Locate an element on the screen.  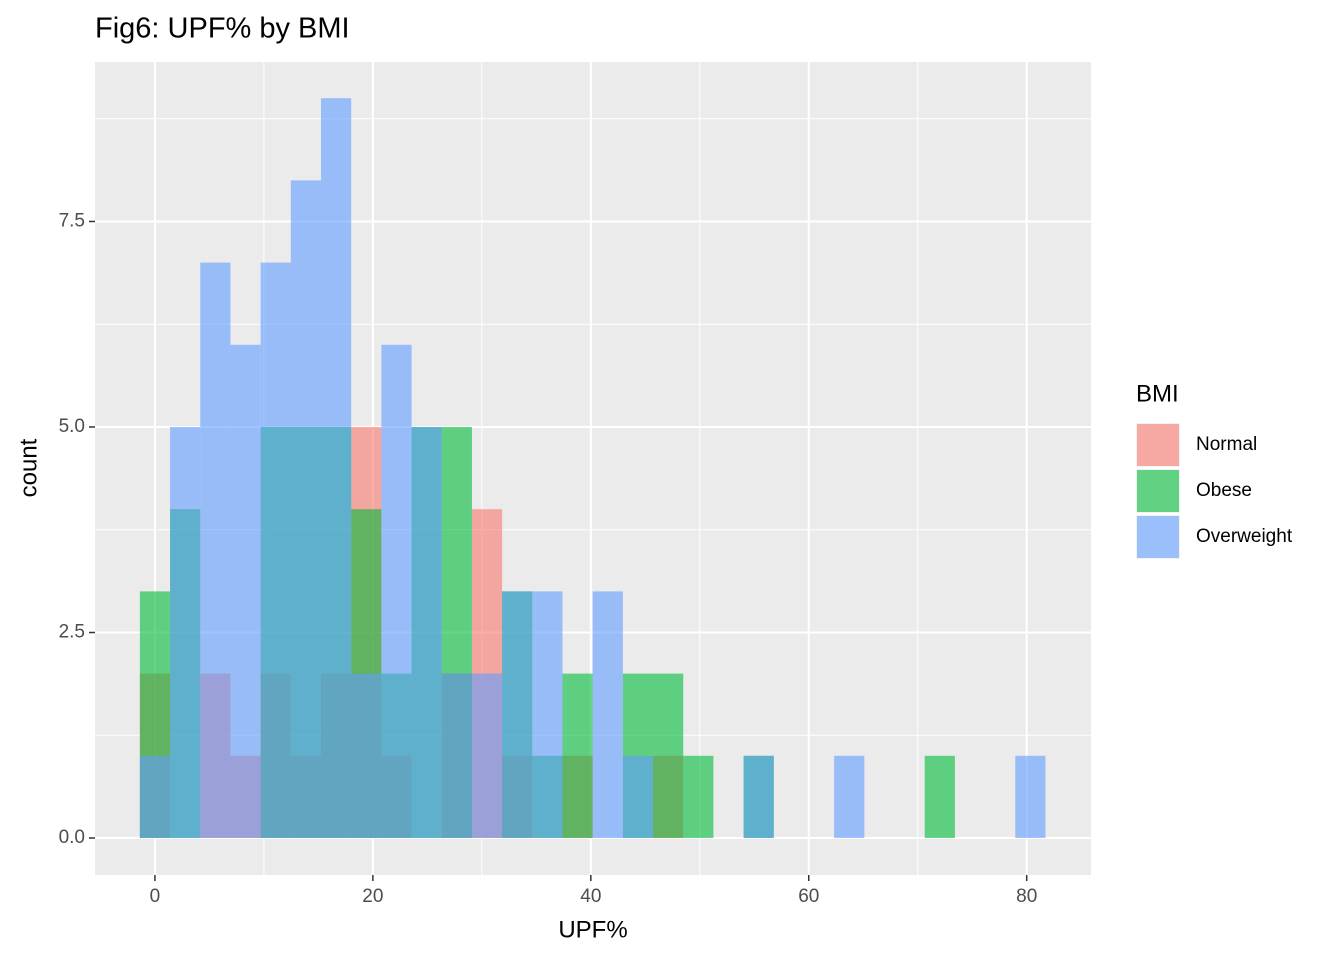
x-axis-title: UPF% is located at coordinates (592, 929).